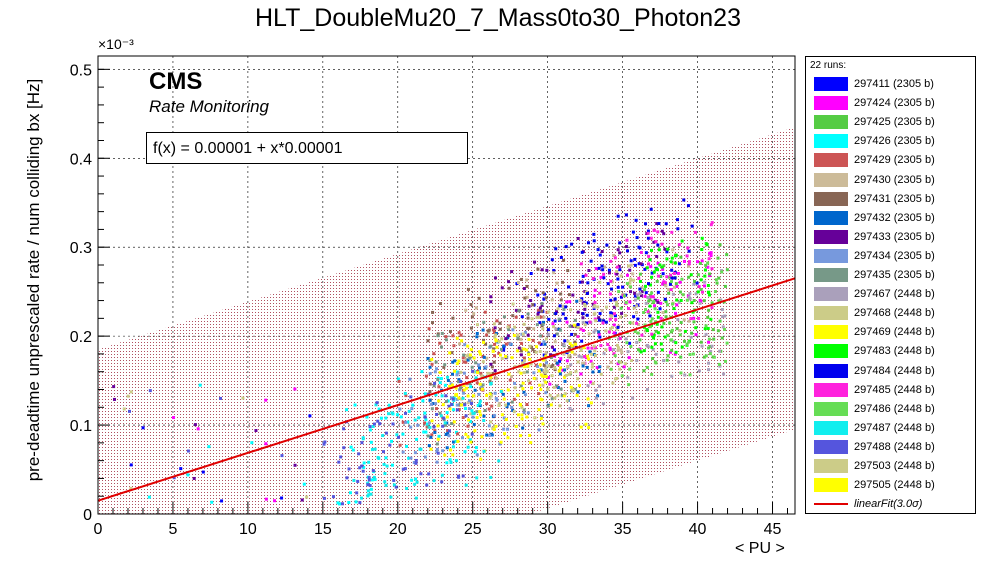 The width and height of the screenshot is (996, 572). What do you see at coordinates (894, 122) in the screenshot?
I see `legend-label: 297425 (2305 b)` at bounding box center [894, 122].